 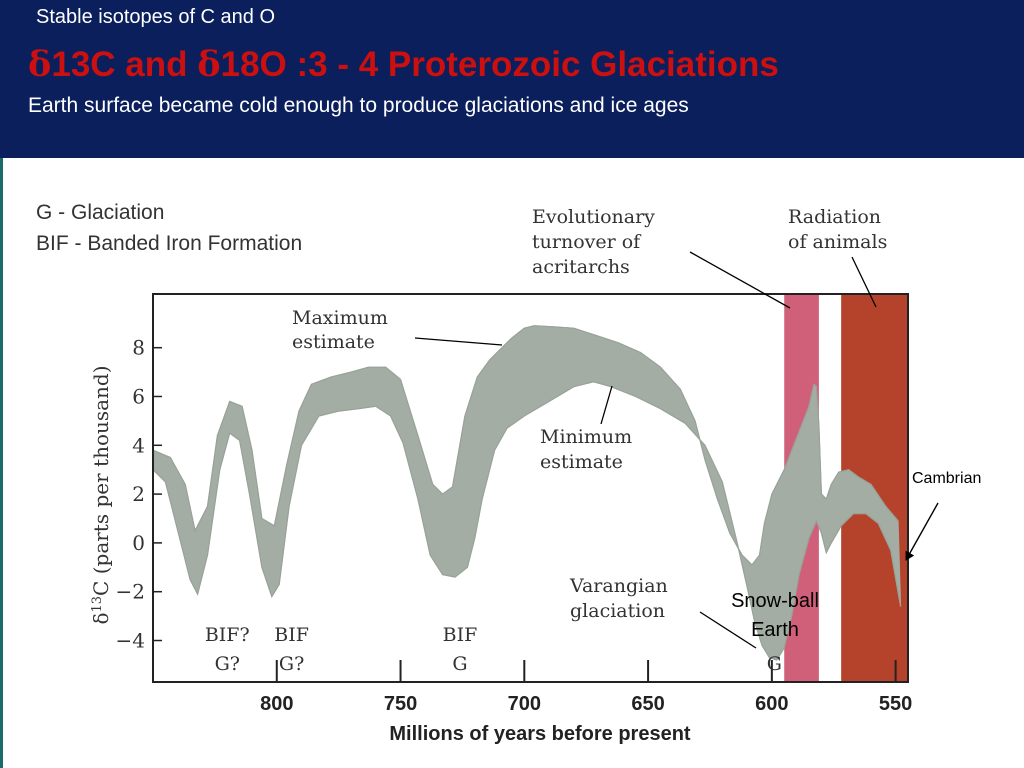 I want to click on y-tick-label: 8, so click(x=138, y=348).